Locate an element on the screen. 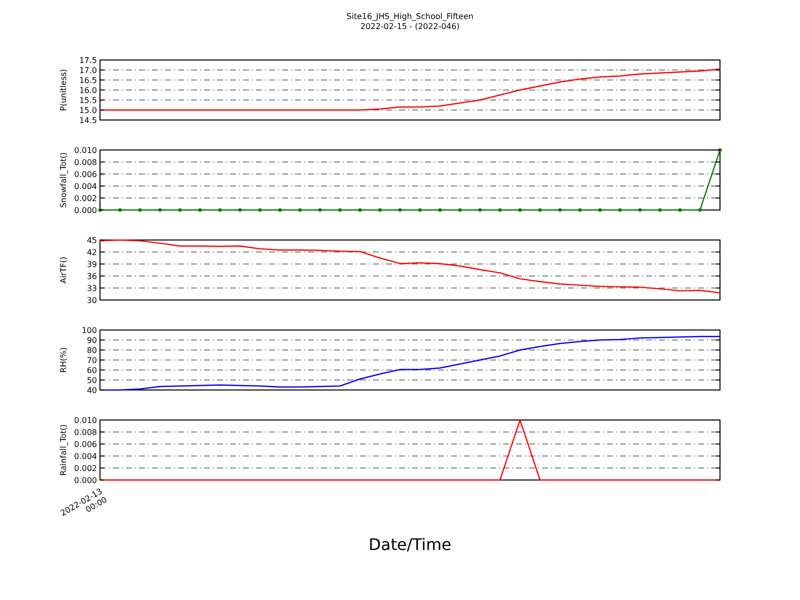 This screenshot has width=800, height=600. y-tick-label: 45 is located at coordinates (91, 240).